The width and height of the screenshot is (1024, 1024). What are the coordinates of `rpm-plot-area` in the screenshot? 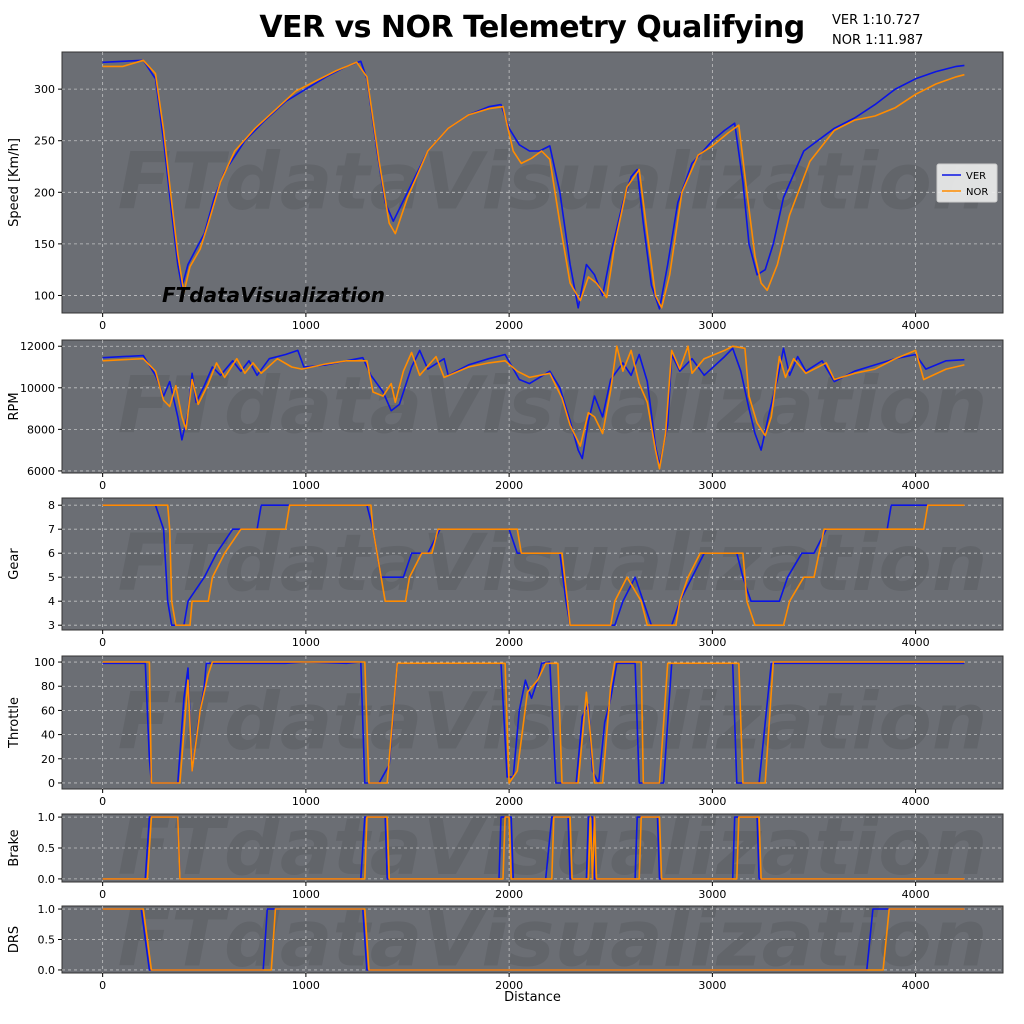 It's located at (532, 406).